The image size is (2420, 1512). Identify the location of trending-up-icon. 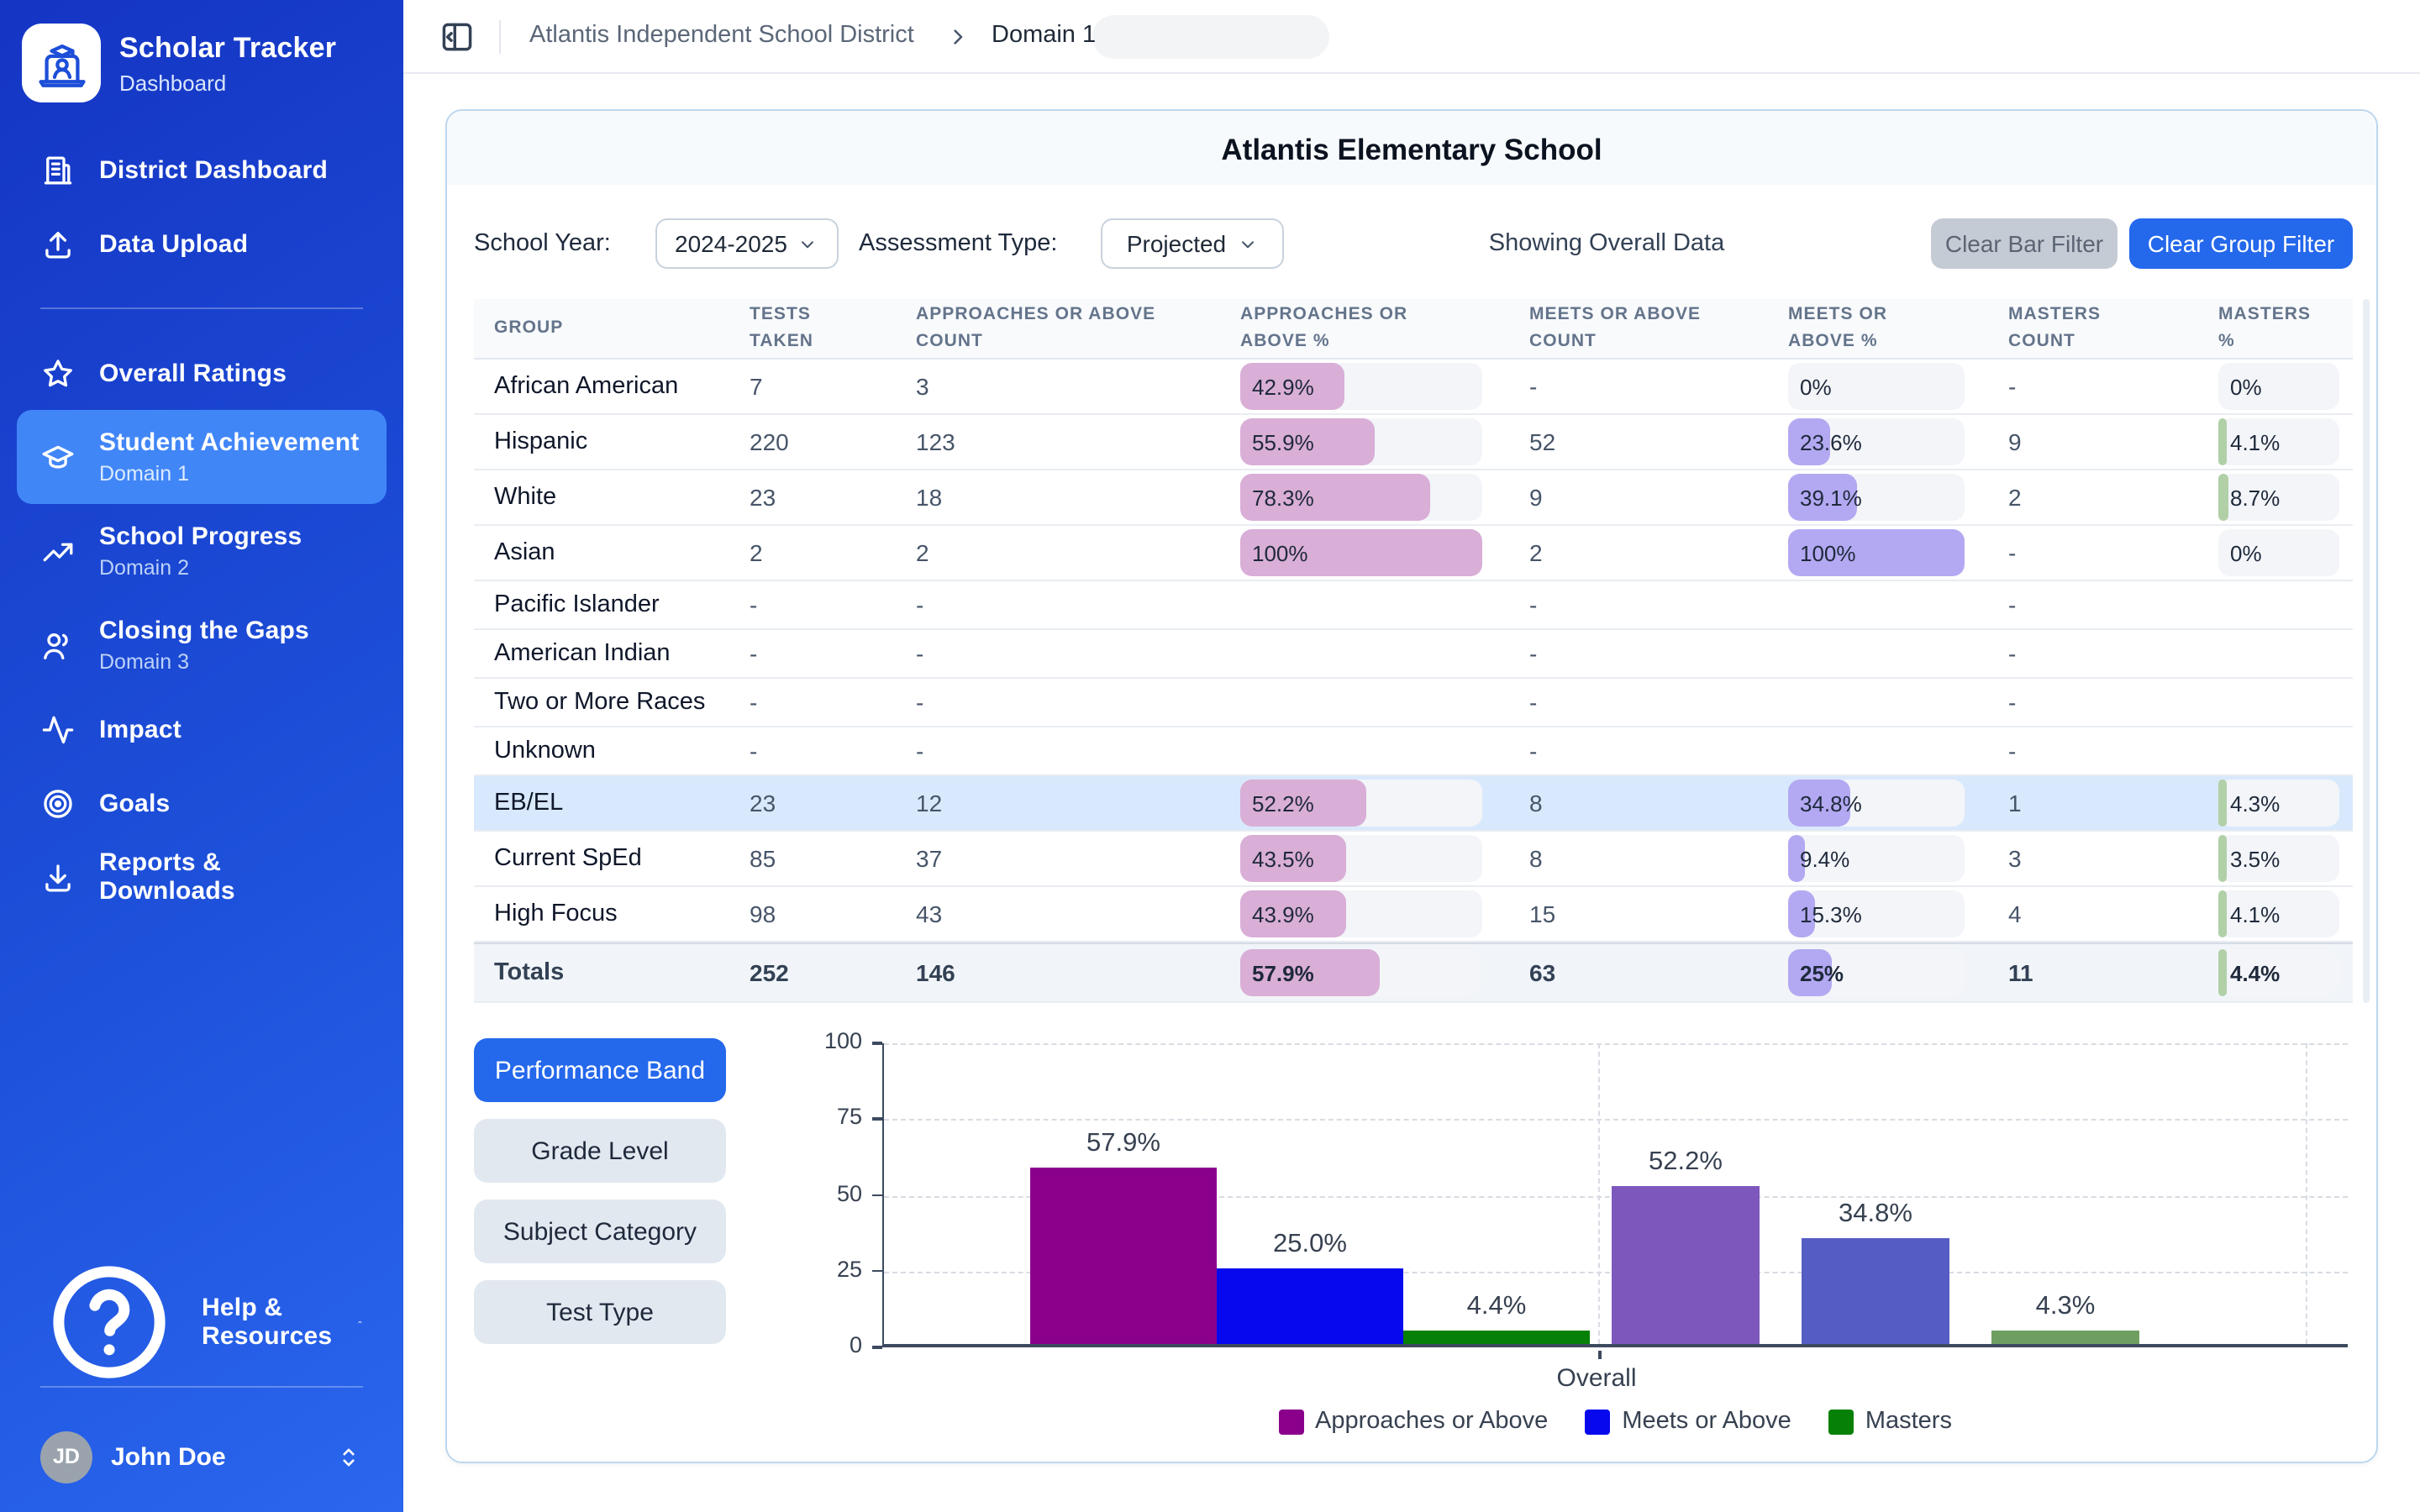
(58, 551).